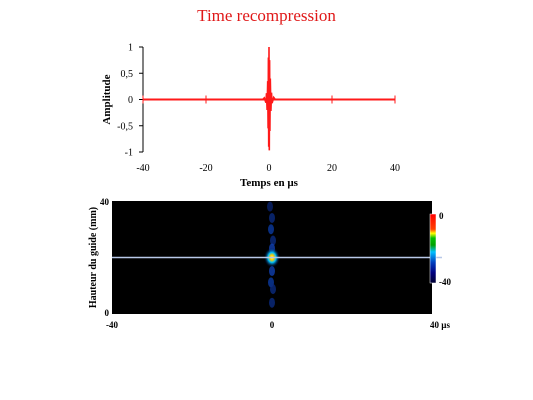 This screenshot has width=533, height=400. I want to click on x-tick-label: -20, so click(205, 168).